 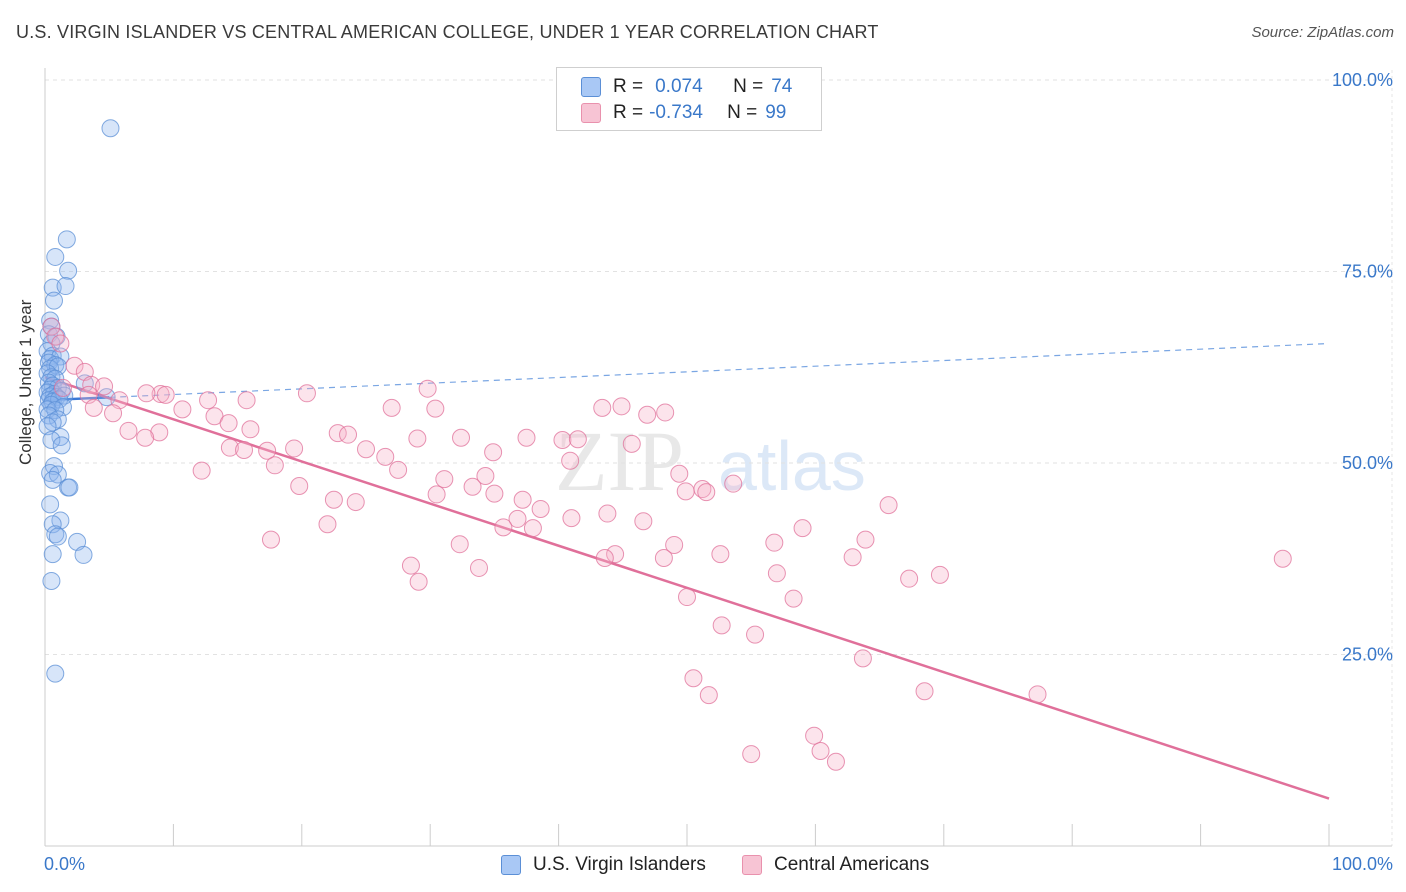 What do you see at coordinates (776, 112) in the screenshot?
I see `legend-n-value: 99` at bounding box center [776, 112].